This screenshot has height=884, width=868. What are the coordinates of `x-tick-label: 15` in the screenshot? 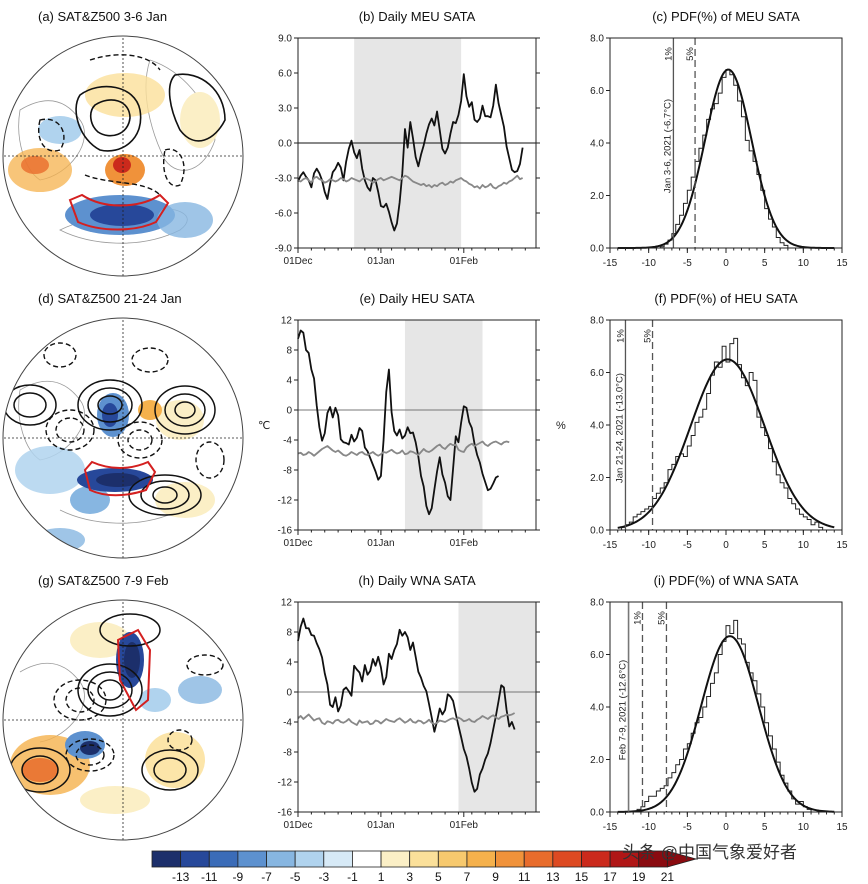 It's located at (842, 827).